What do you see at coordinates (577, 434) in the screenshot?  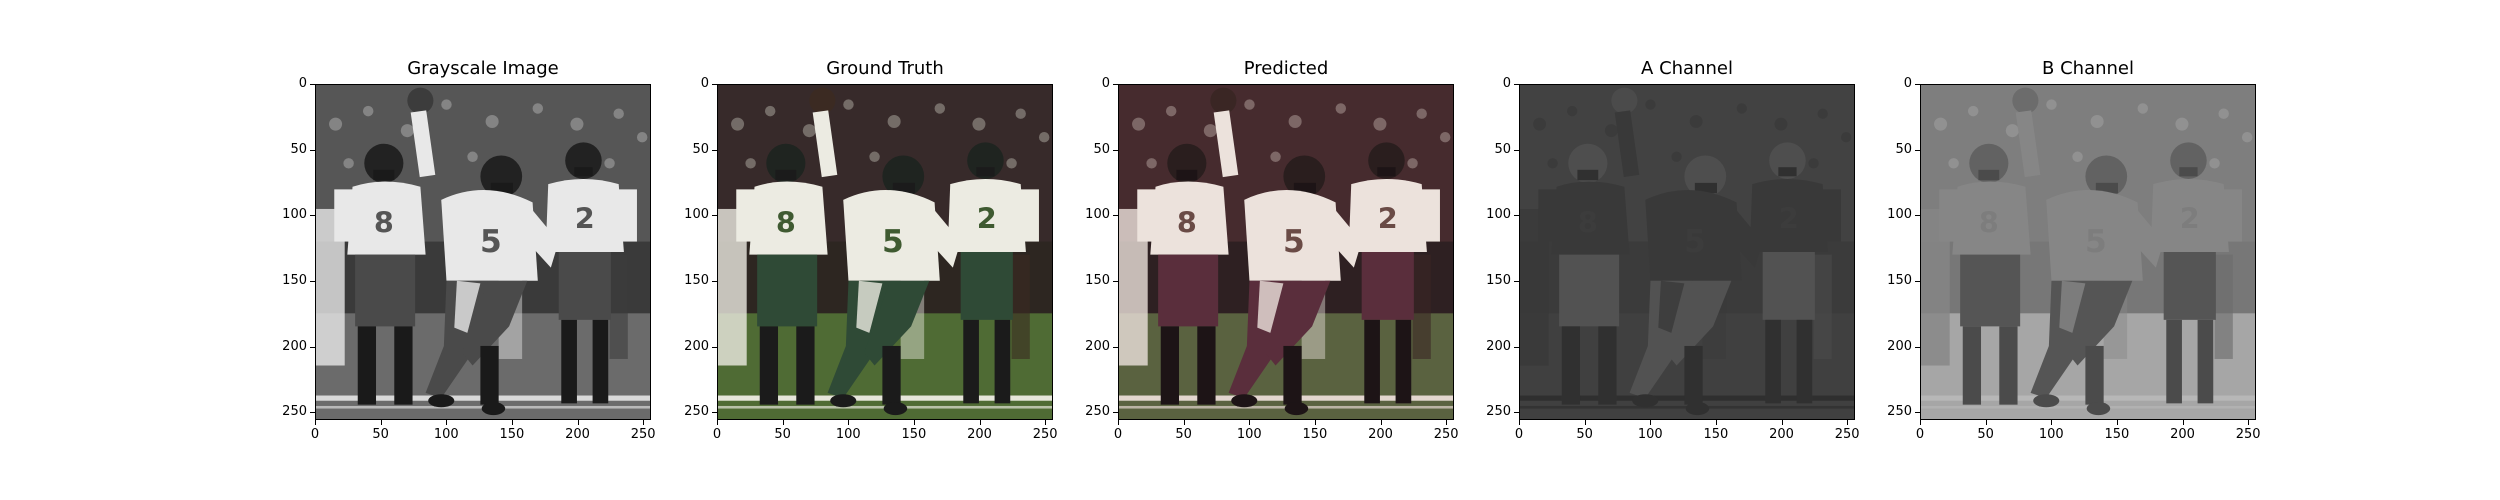 I see `xtick-label: 200` at bounding box center [577, 434].